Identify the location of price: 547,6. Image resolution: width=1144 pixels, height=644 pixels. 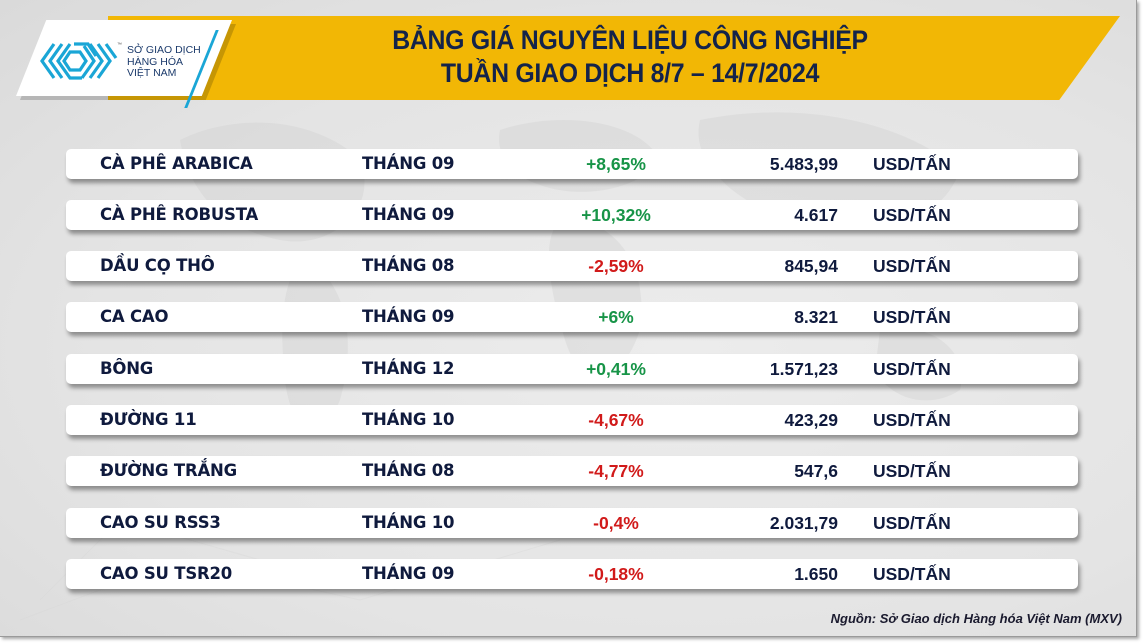
(816, 471).